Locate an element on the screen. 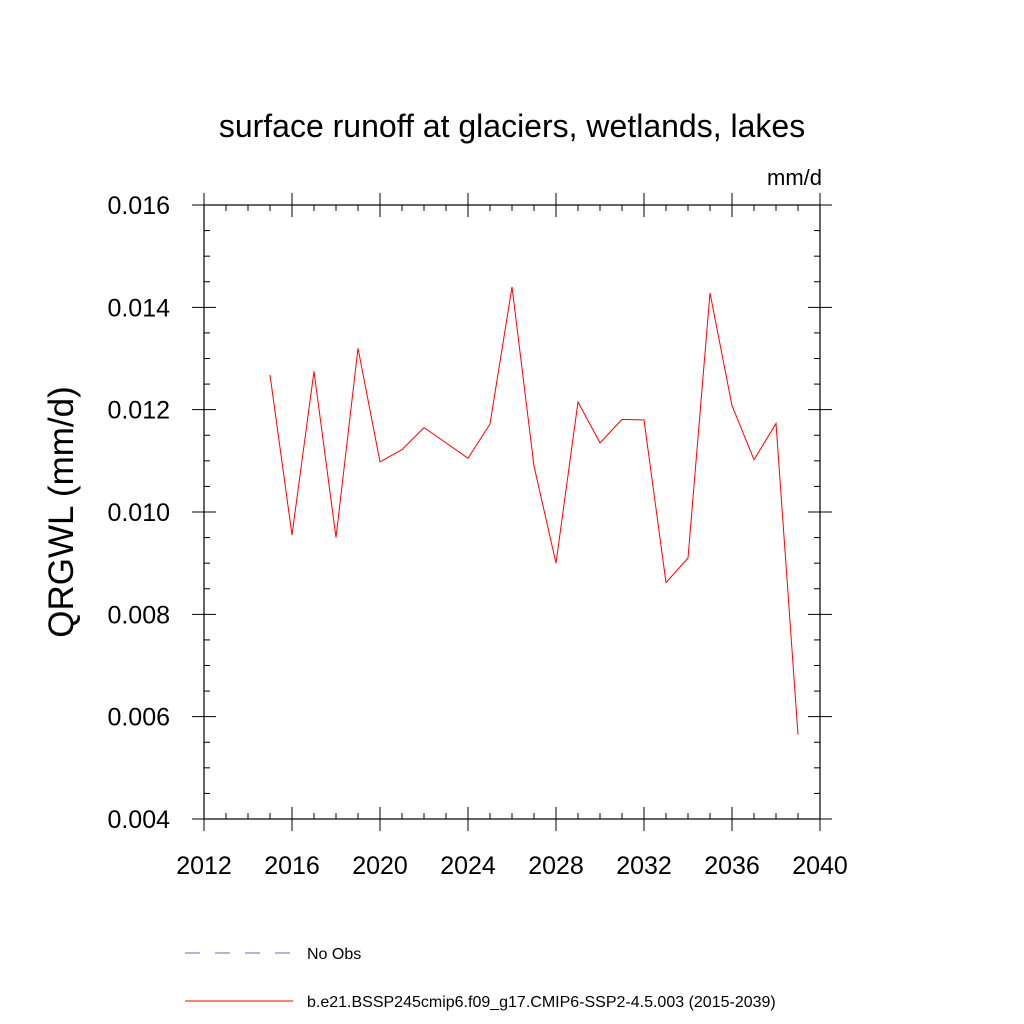 The width and height of the screenshot is (1024, 1024). y-tick-label: 0.008 is located at coordinates (138, 615).